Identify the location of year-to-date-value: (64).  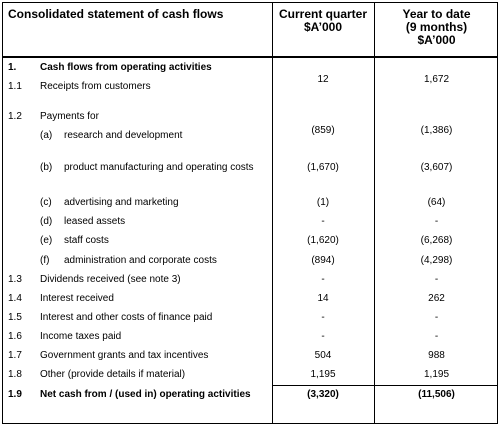
(436, 202).